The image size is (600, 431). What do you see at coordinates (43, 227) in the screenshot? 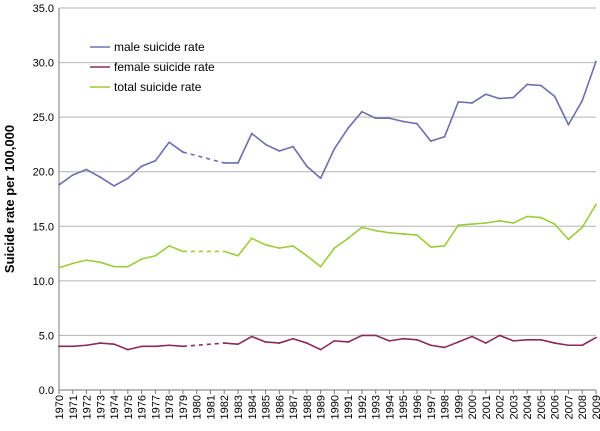
I see `y-tick-label: 15.0` at bounding box center [43, 227].